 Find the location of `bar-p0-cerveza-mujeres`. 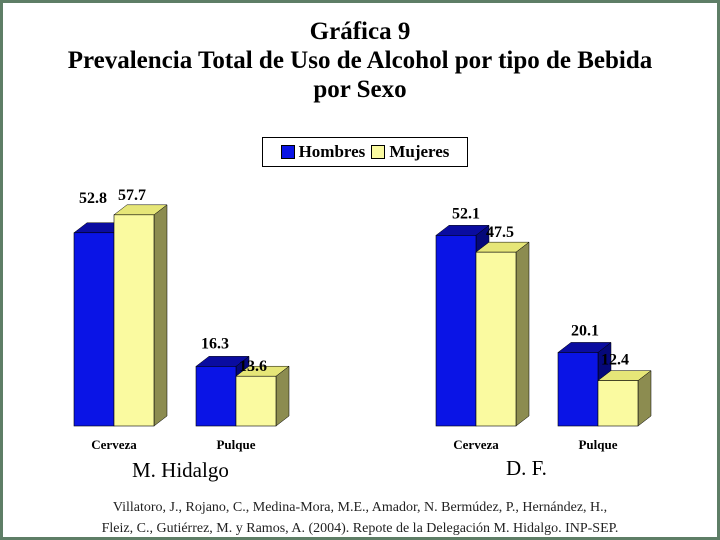

bar-p0-cerveza-mujeres is located at coordinates (134, 320).